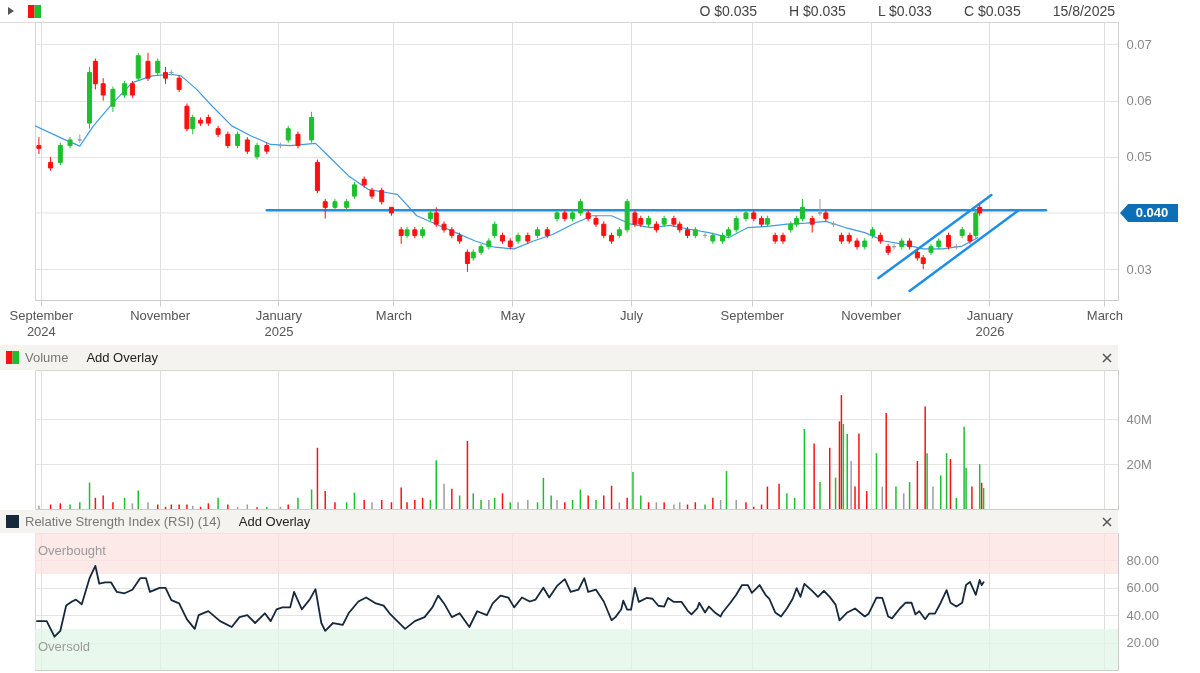 This screenshot has height=673, width=1200. Describe the element at coordinates (728, 11) in the screenshot. I see `text: O $0.035` at that location.